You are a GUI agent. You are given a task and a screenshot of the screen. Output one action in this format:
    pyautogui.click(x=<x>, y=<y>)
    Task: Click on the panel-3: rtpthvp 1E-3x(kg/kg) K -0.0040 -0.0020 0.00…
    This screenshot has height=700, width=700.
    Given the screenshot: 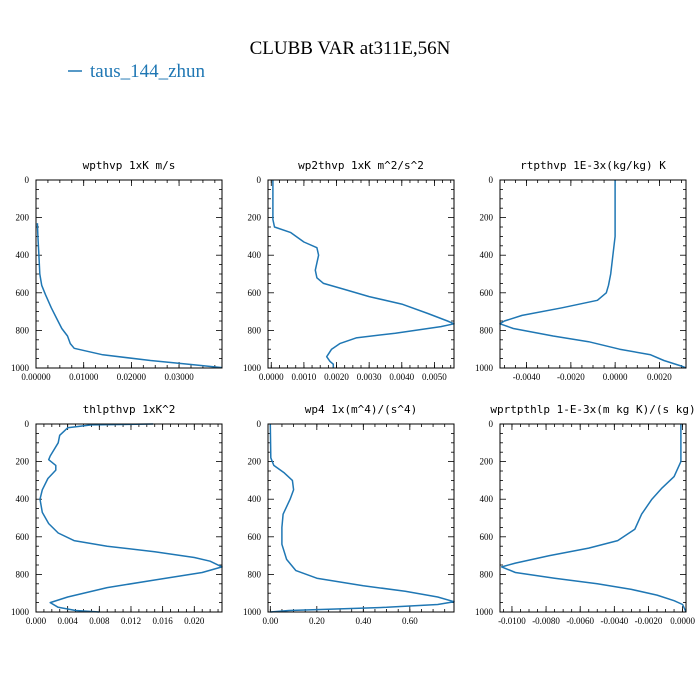 What is the action you would take?
    pyautogui.click(x=581, y=270)
    